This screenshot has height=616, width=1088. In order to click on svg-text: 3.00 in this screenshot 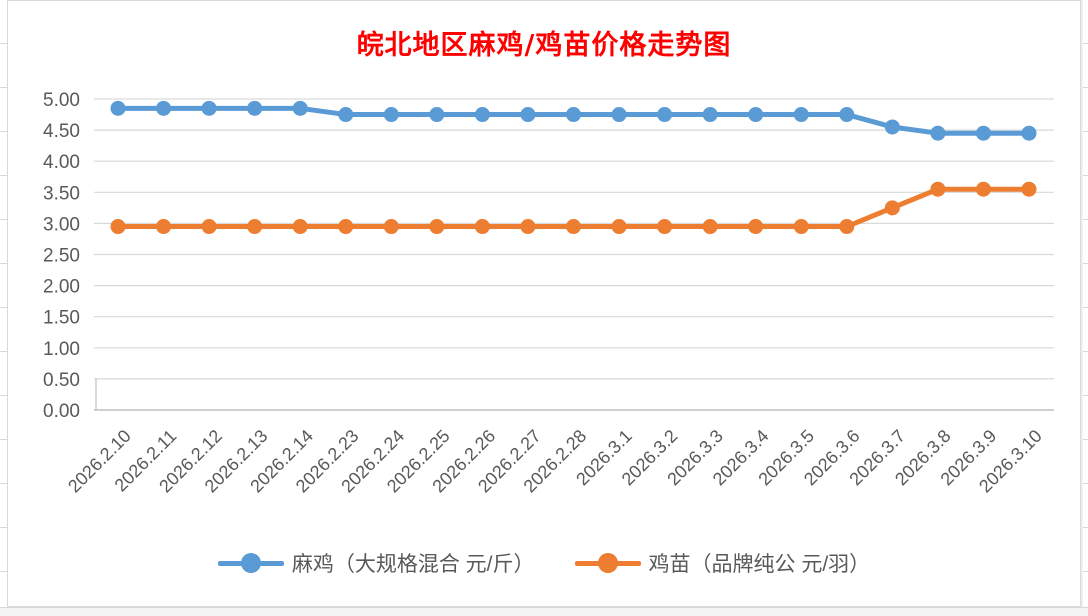, I will do `click(61, 224)`.